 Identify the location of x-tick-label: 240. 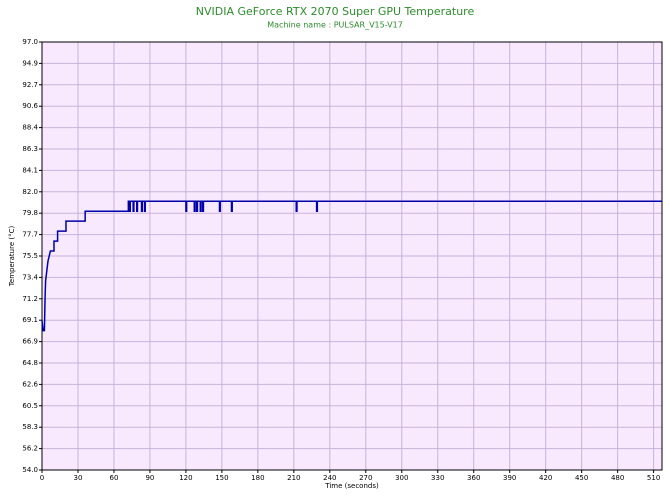
(329, 478).